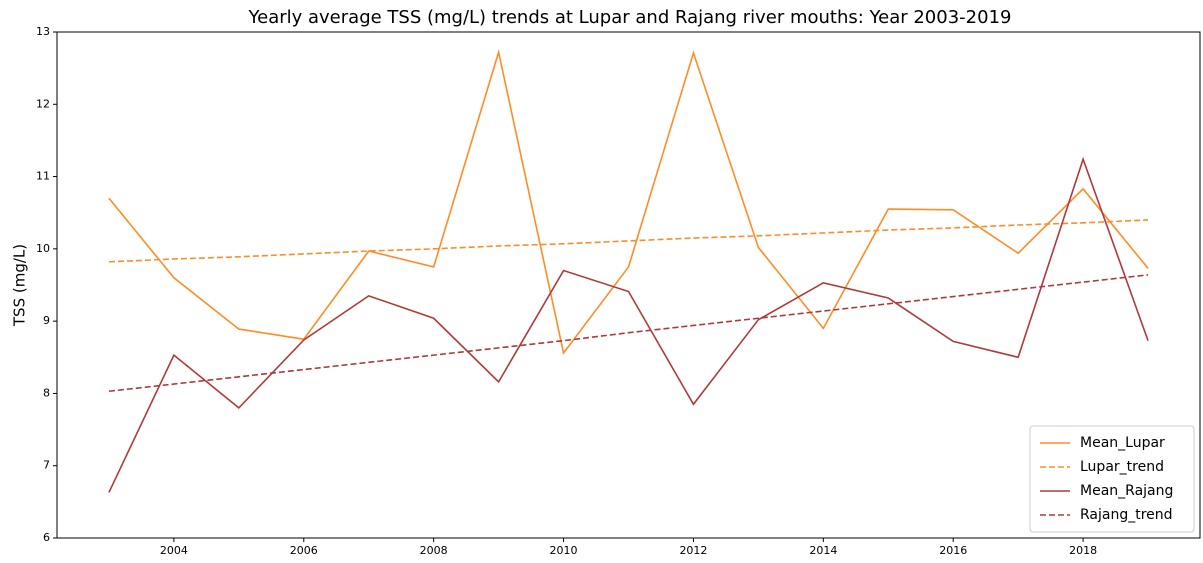 Image resolution: width=1203 pixels, height=563 pixels. What do you see at coordinates (43, 103) in the screenshot?
I see `y-tick-label: 12` at bounding box center [43, 103].